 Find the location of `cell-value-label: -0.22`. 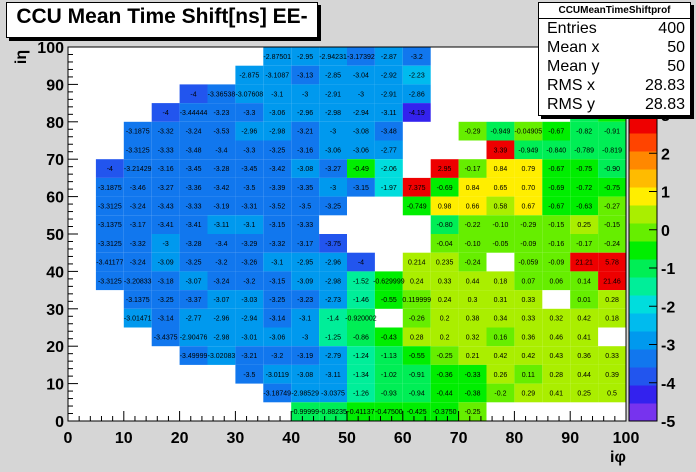

cell-value-label: -0.22 is located at coordinates (473, 225).